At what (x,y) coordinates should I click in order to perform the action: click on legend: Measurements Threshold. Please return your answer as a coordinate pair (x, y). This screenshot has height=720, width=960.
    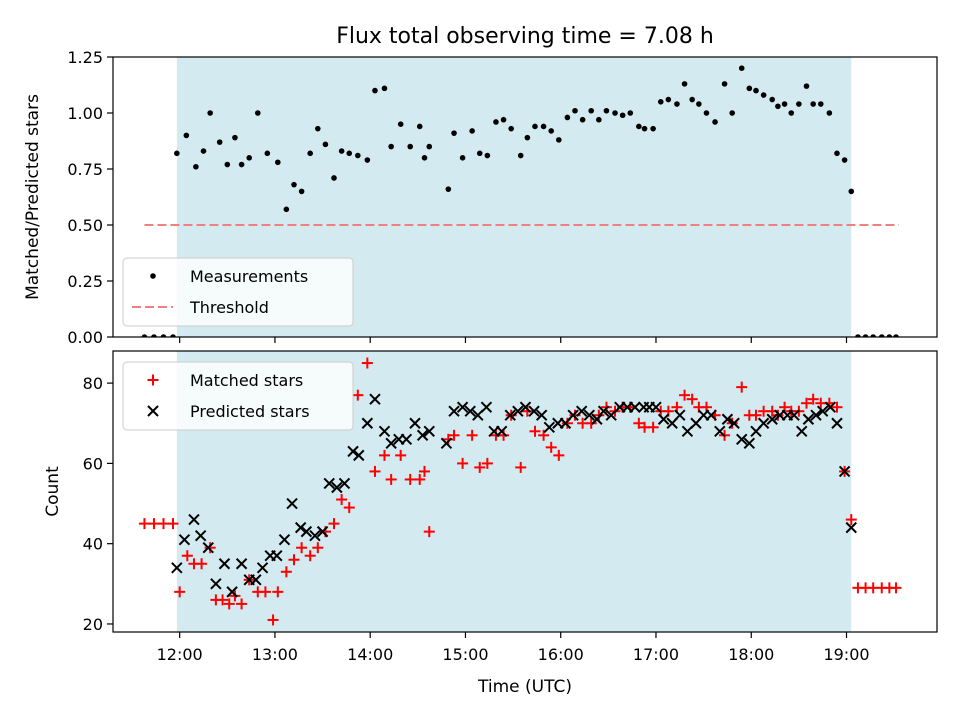
    Looking at the image, I should click on (238, 292).